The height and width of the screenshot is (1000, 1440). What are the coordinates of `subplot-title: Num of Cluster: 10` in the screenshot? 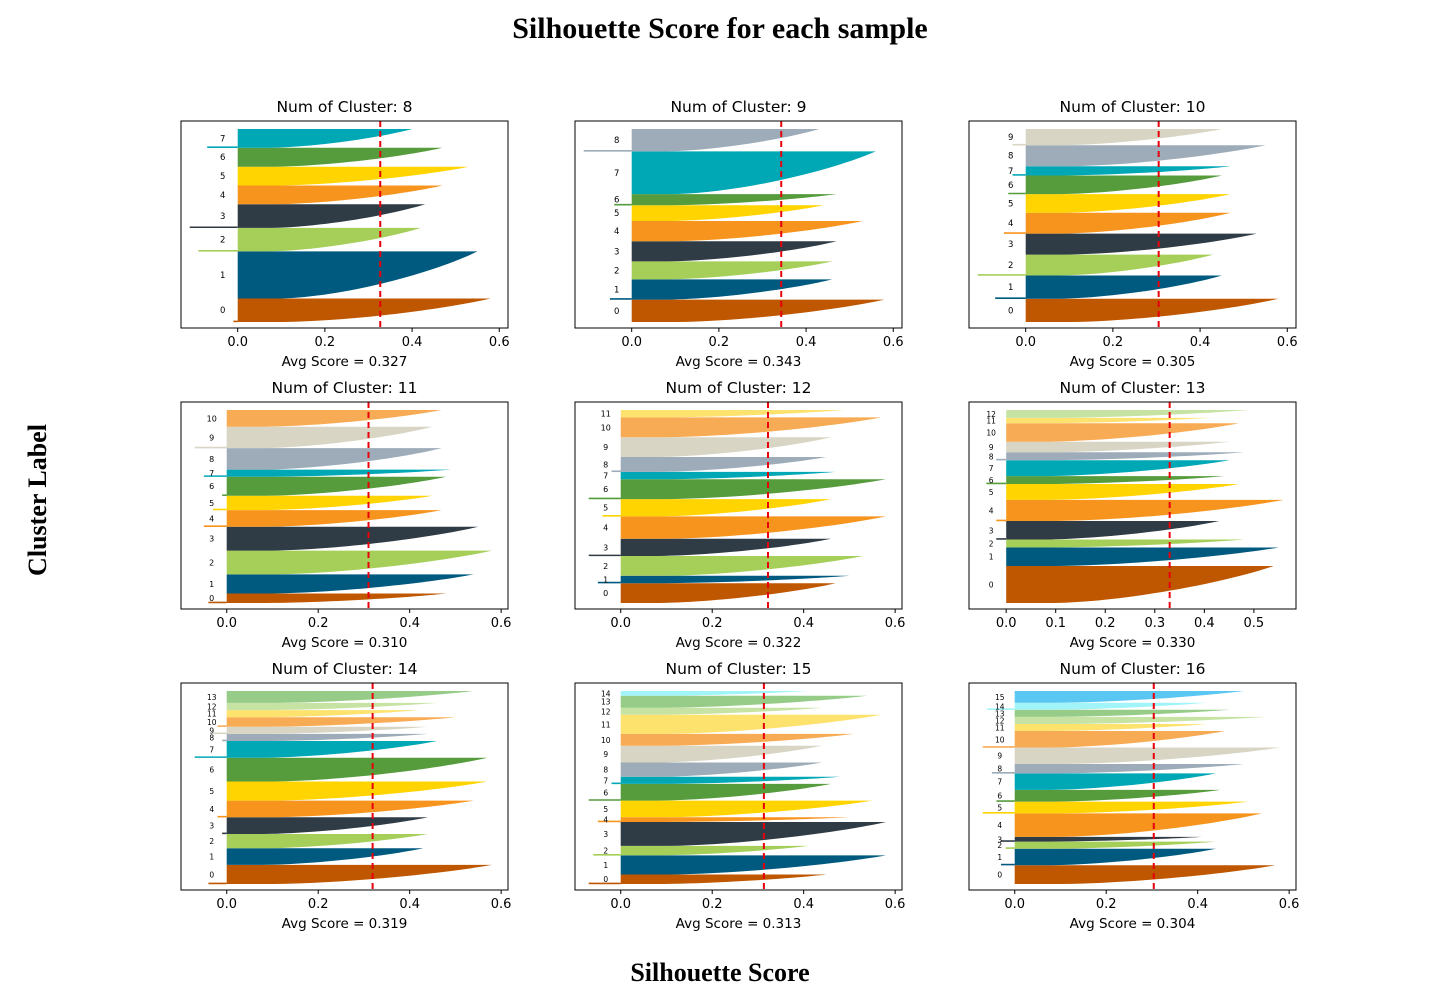 It's located at (1133, 107).